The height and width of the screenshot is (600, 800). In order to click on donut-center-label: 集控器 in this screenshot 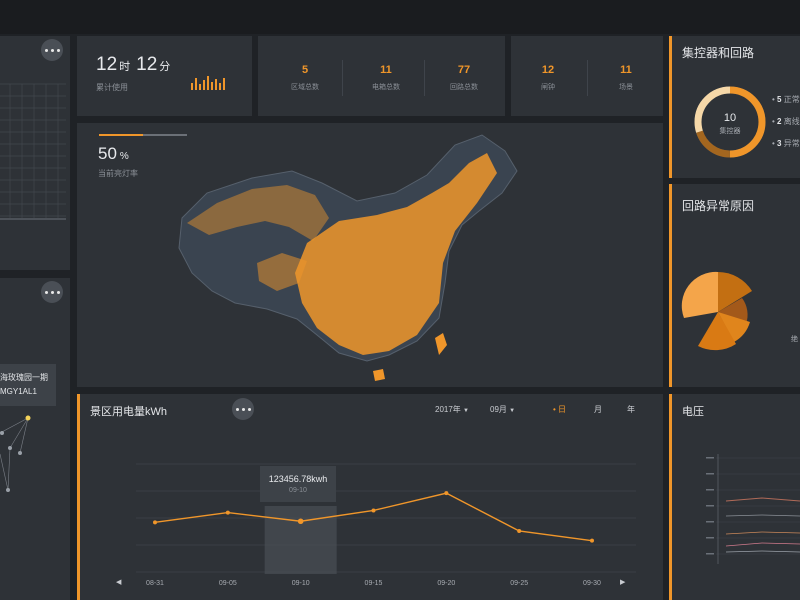, I will do `click(730, 131)`.